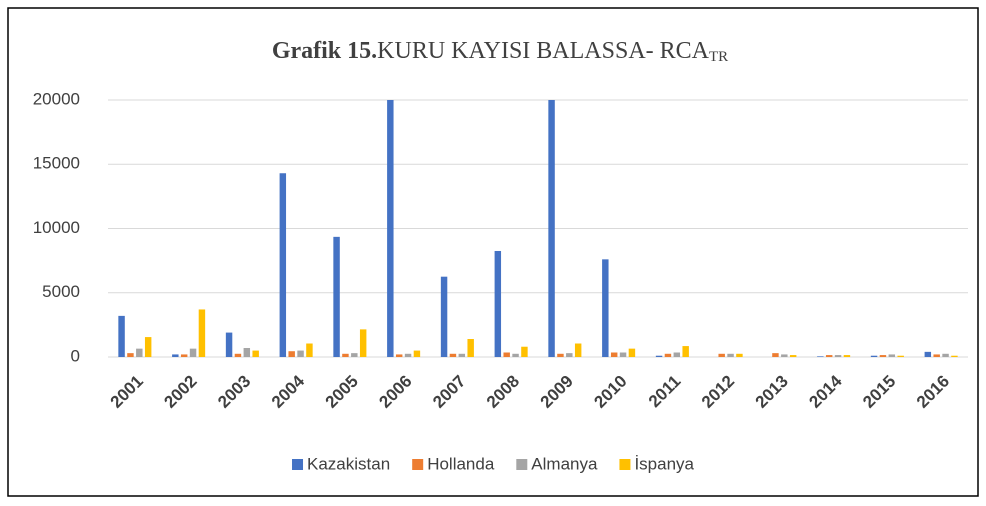  Describe the element at coordinates (348, 463) in the screenshot. I see `legend-label: Kazakistan` at that location.